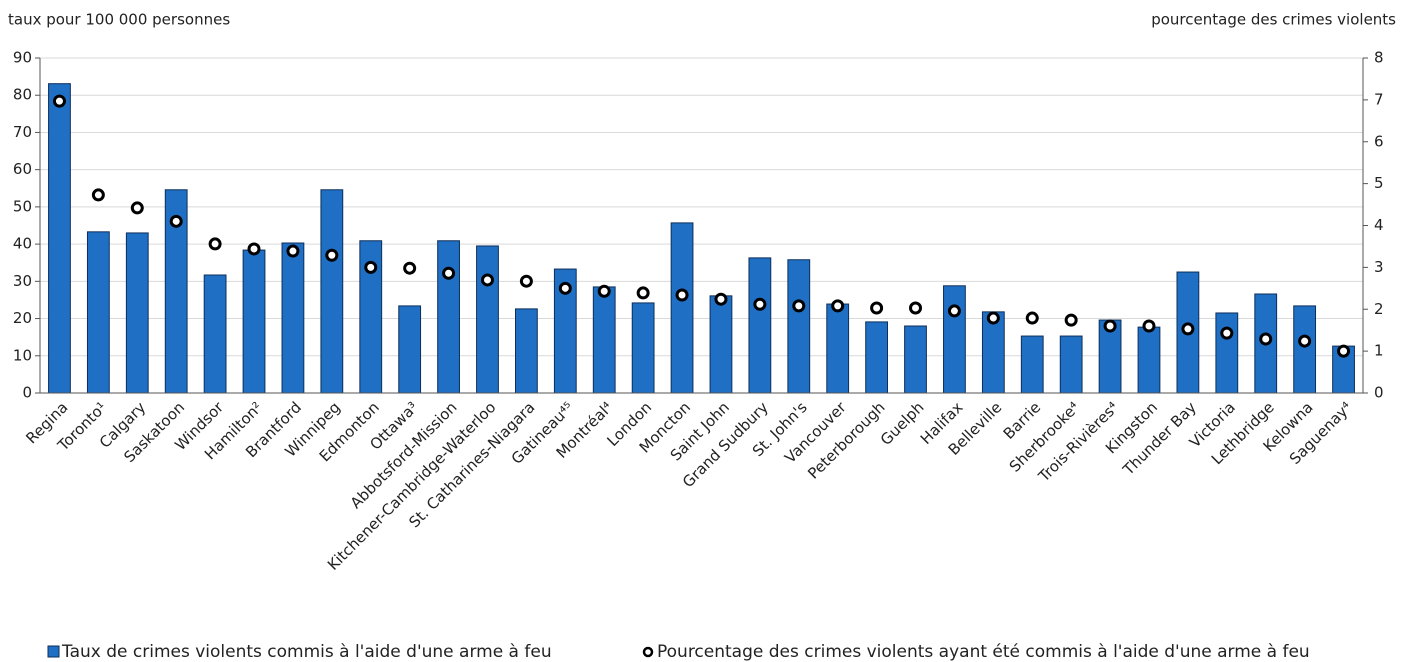  I want to click on y-tick-label: 10, so click(22, 355).